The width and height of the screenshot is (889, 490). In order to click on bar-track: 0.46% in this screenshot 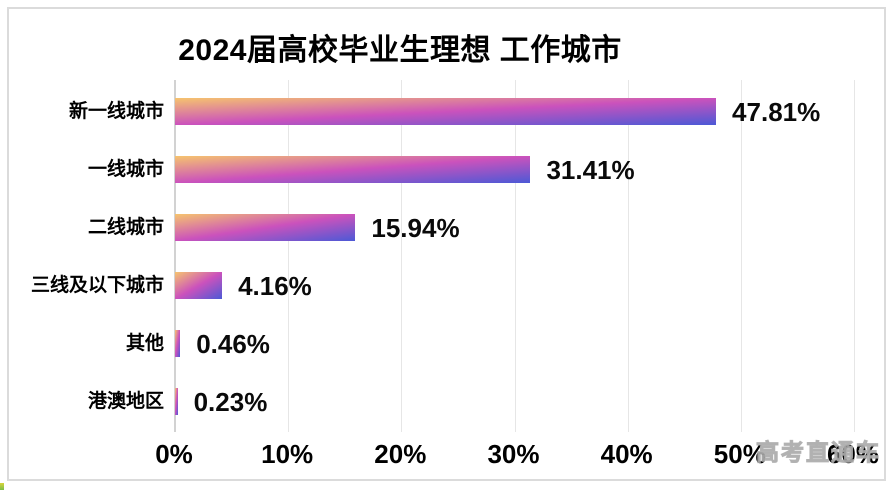, I will do `click(222, 343)`.